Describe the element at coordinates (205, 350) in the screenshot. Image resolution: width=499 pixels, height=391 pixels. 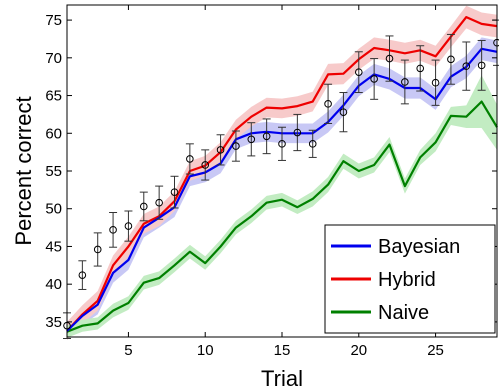
I see `x-tick-label: 10` at that location.